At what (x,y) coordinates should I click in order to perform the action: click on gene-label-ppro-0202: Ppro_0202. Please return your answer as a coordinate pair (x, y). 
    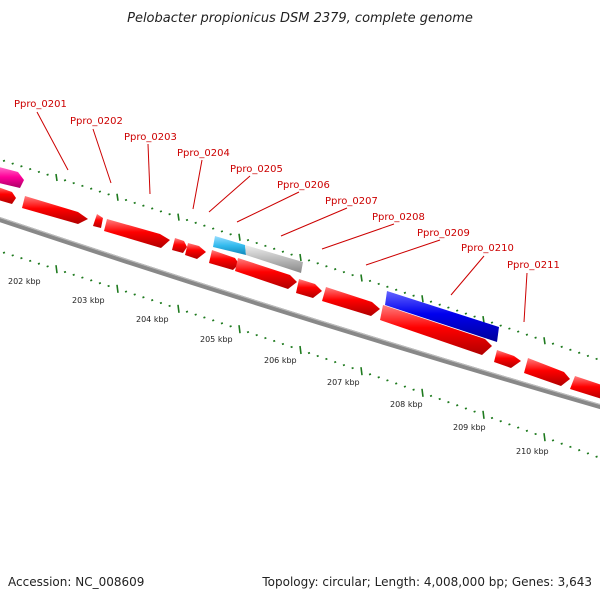
    Looking at the image, I should click on (96, 121).